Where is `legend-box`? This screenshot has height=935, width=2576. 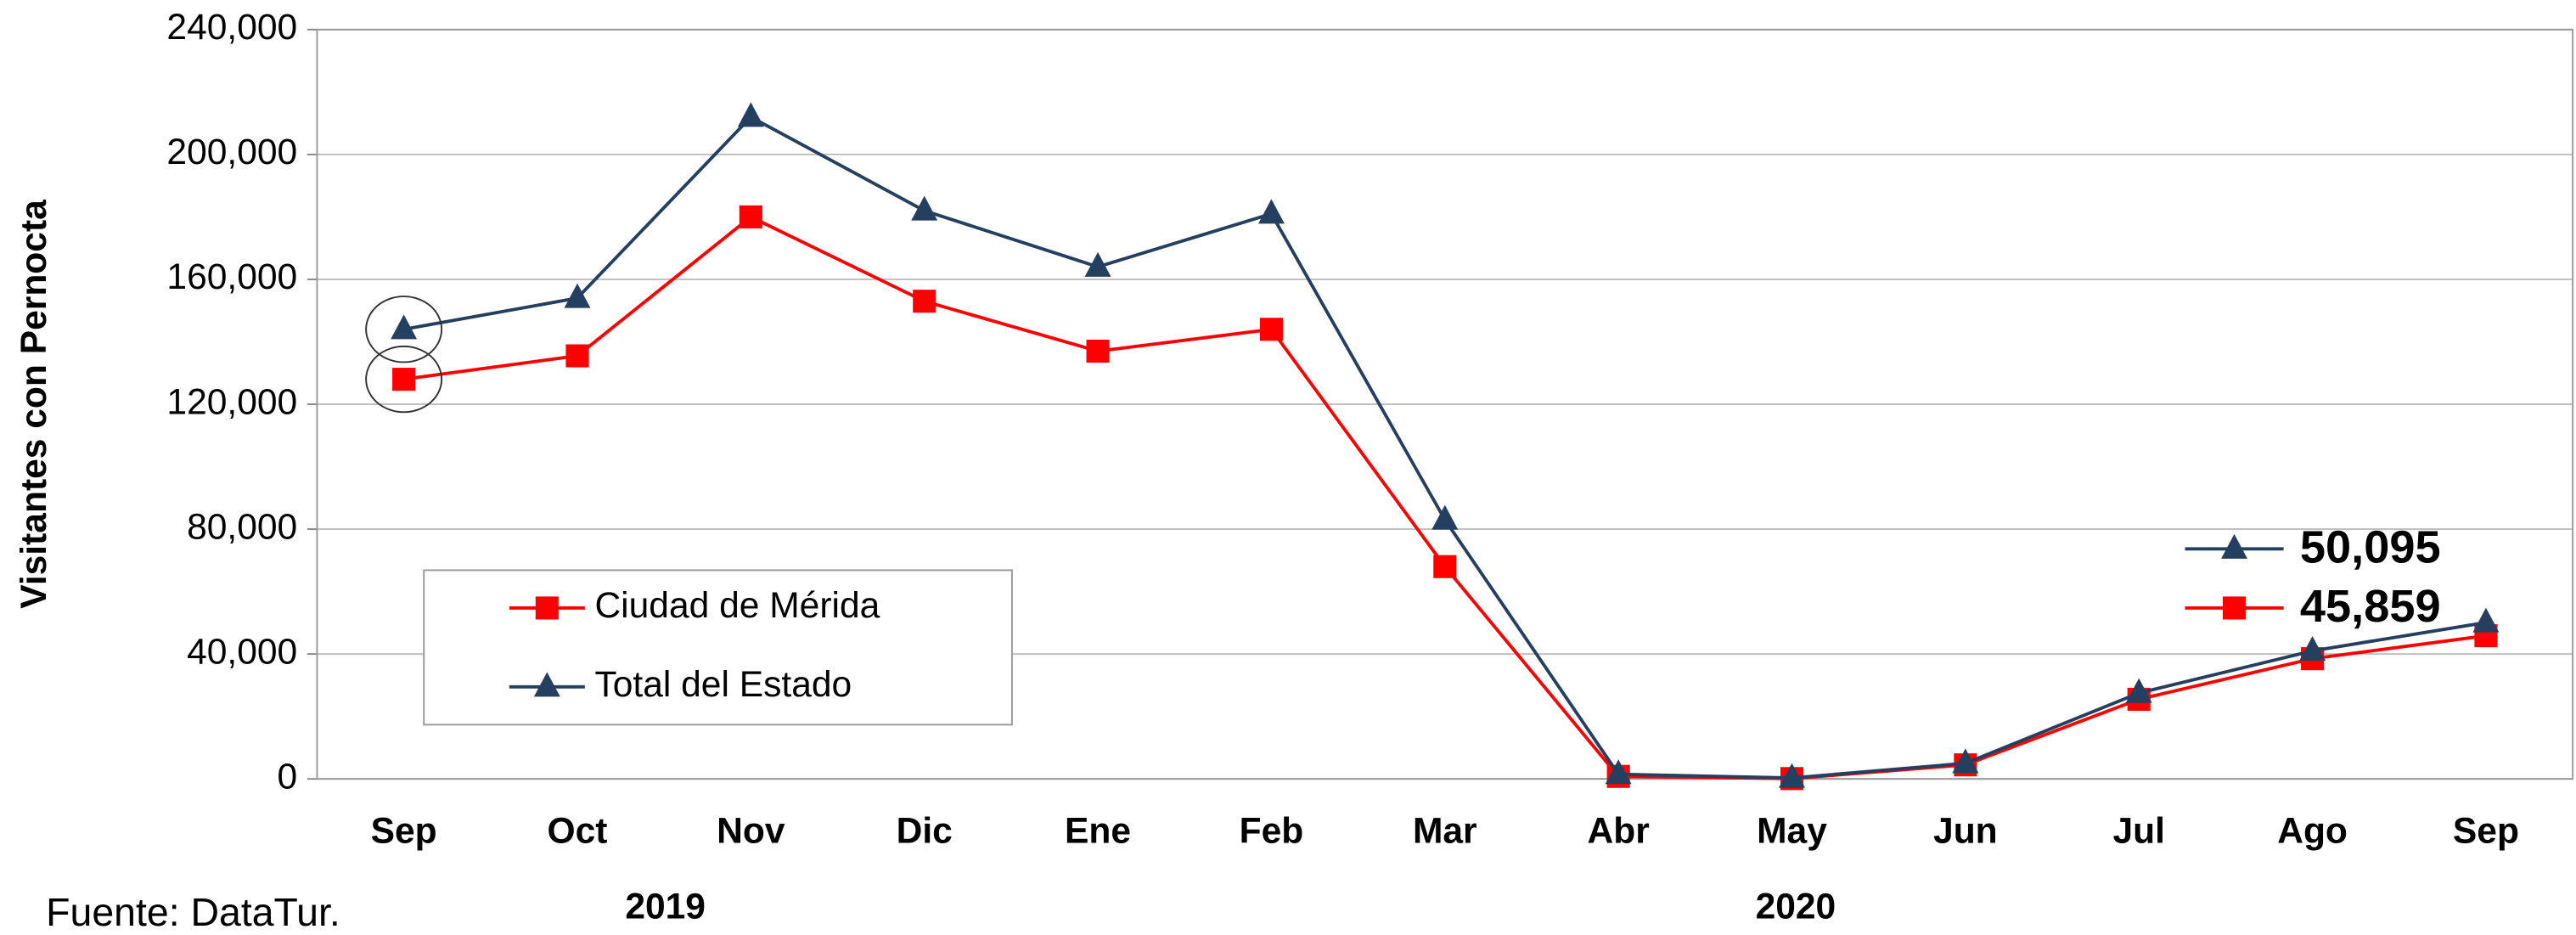
legend-box is located at coordinates (718, 647).